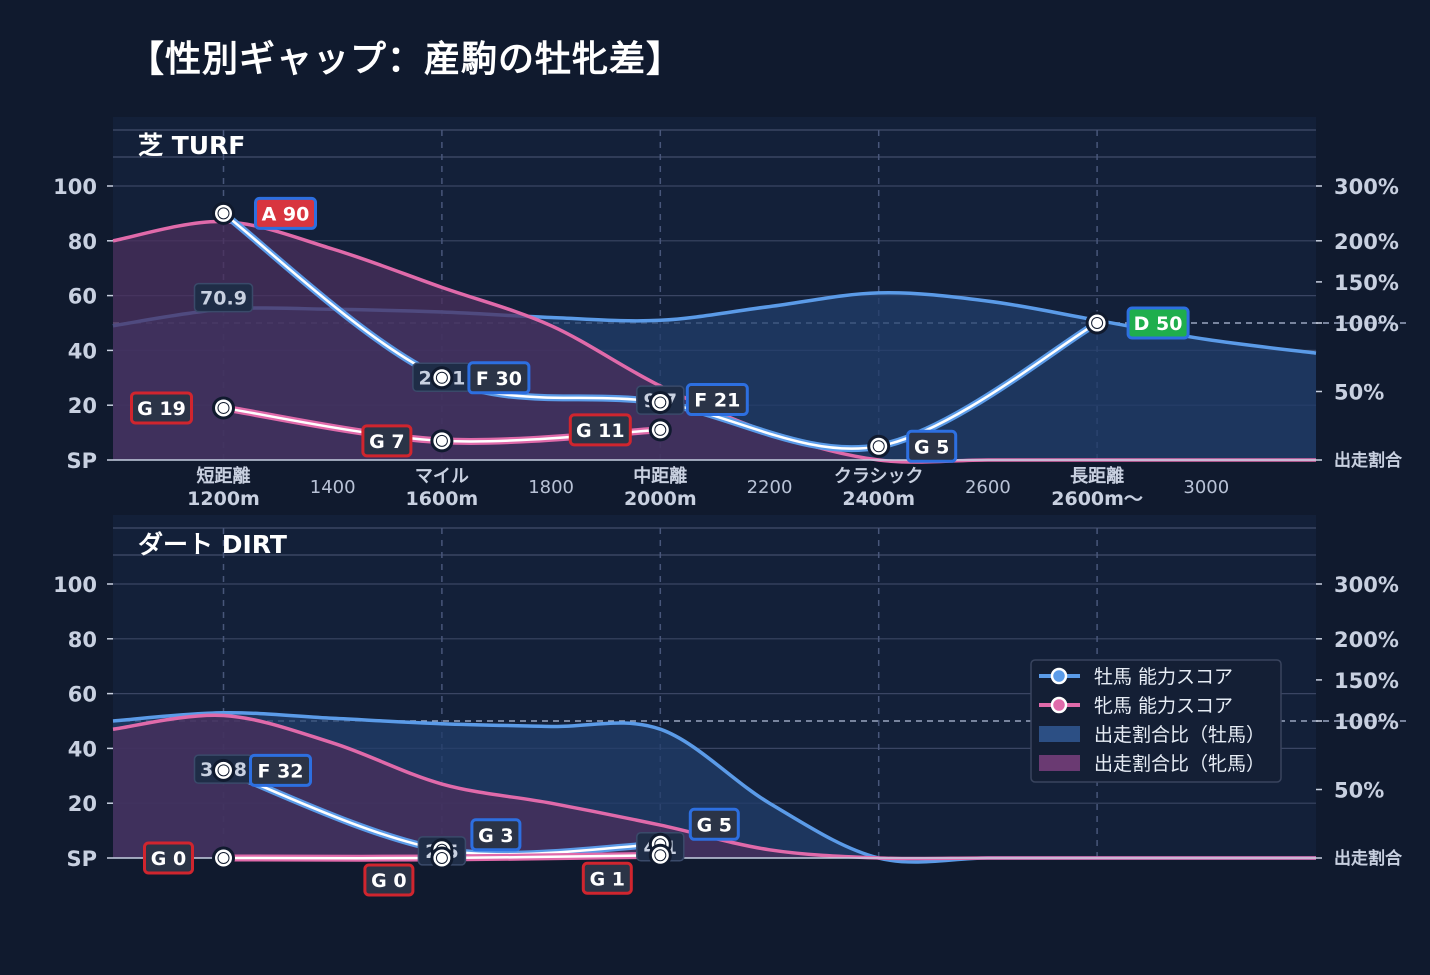  What do you see at coordinates (660, 476) in the screenshot?
I see `x-tick-label: 中距離` at bounding box center [660, 476].